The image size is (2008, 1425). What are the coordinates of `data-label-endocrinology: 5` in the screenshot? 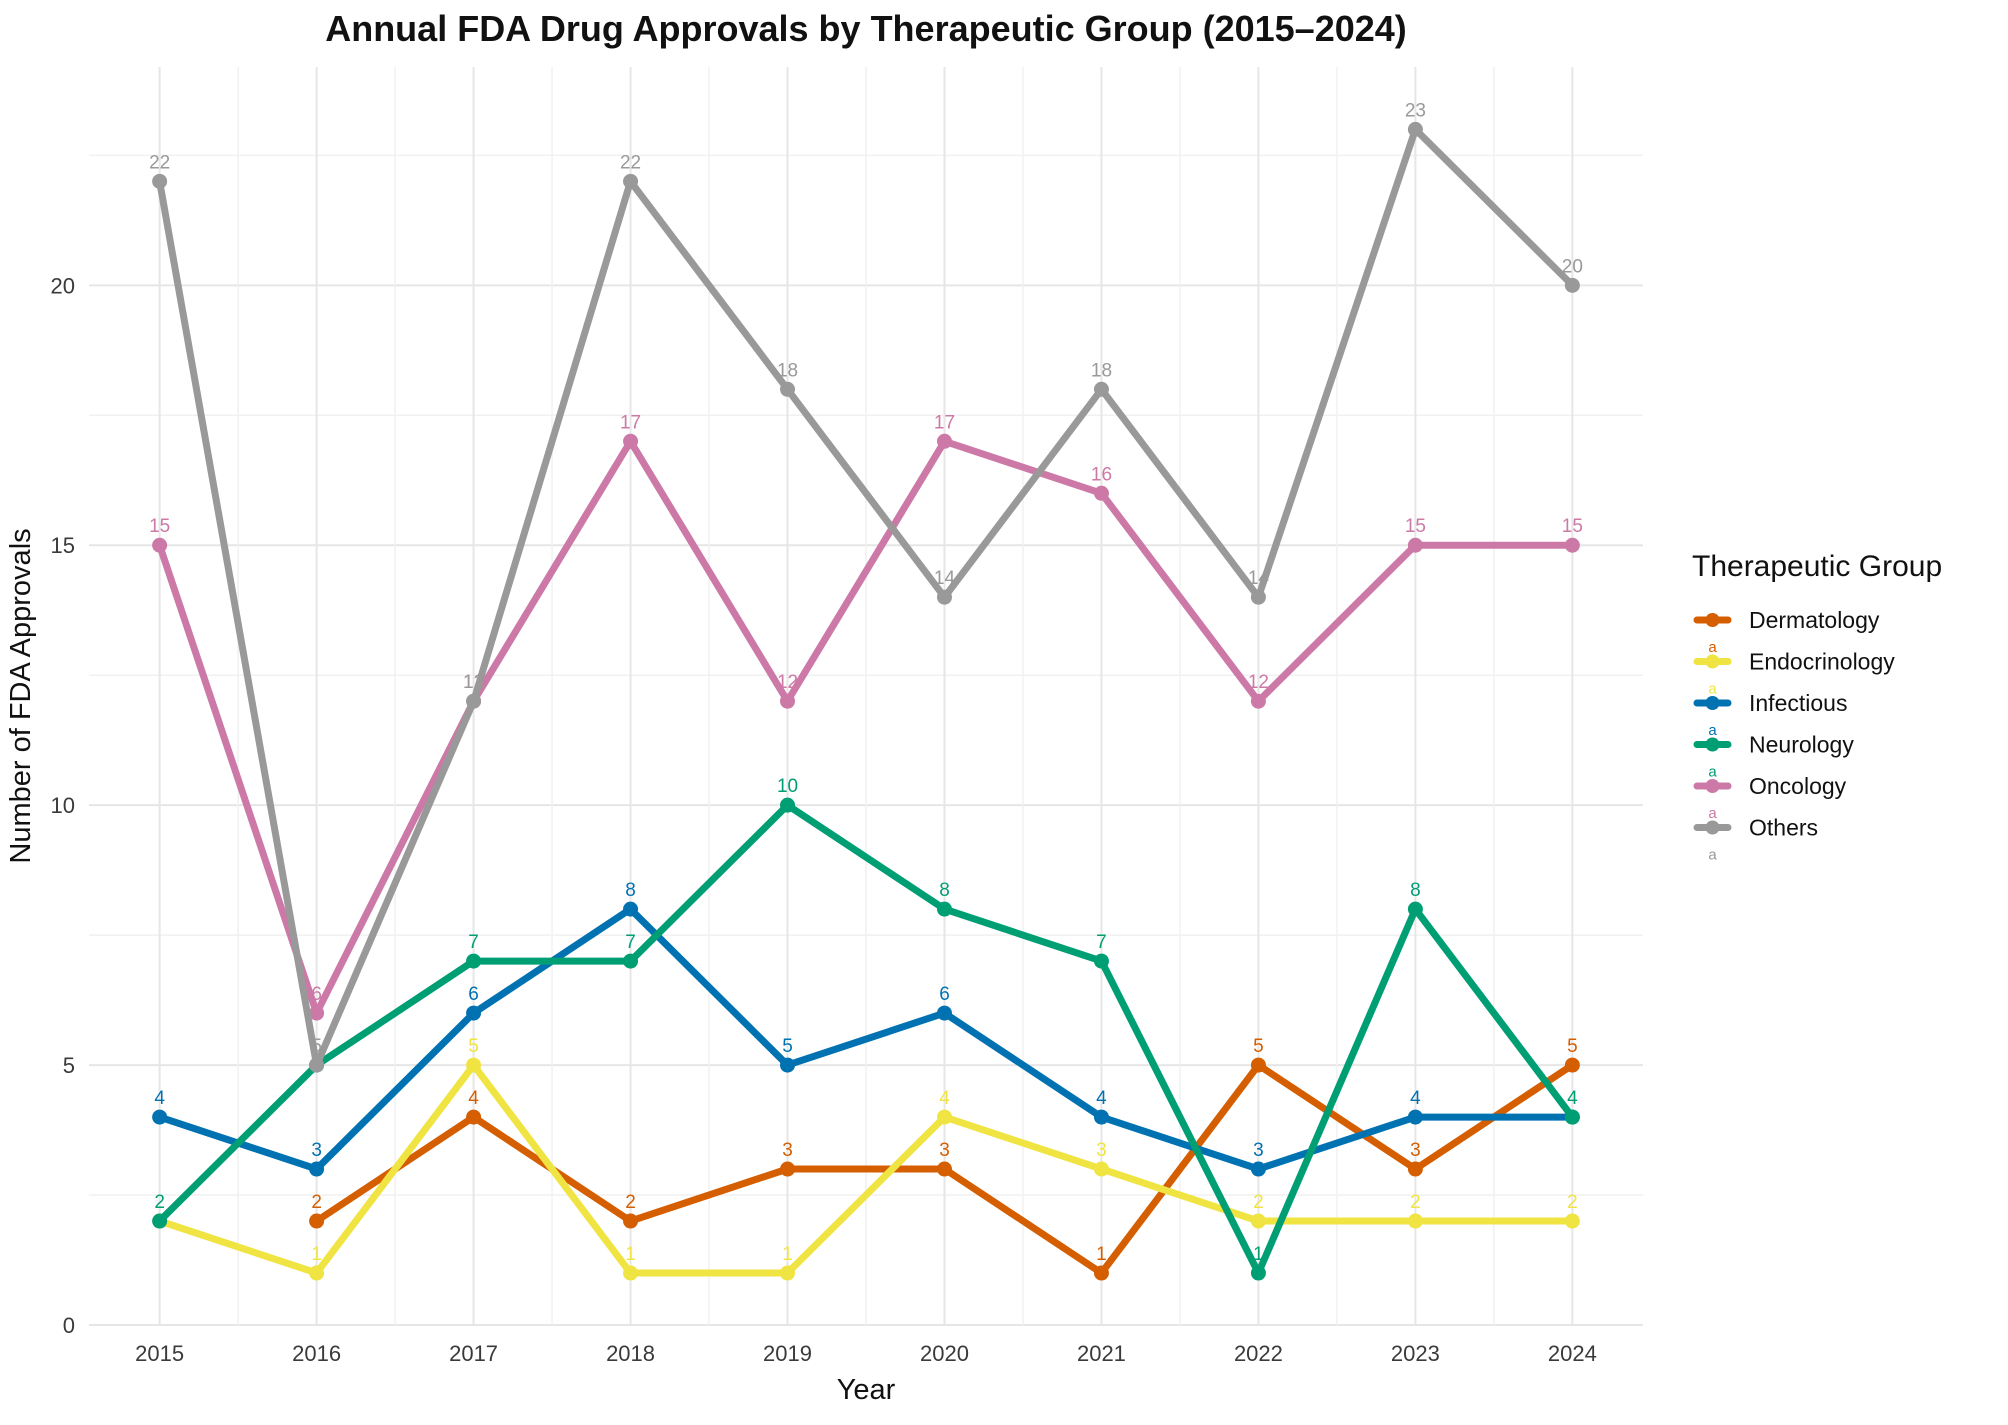 It's located at (473, 1046).